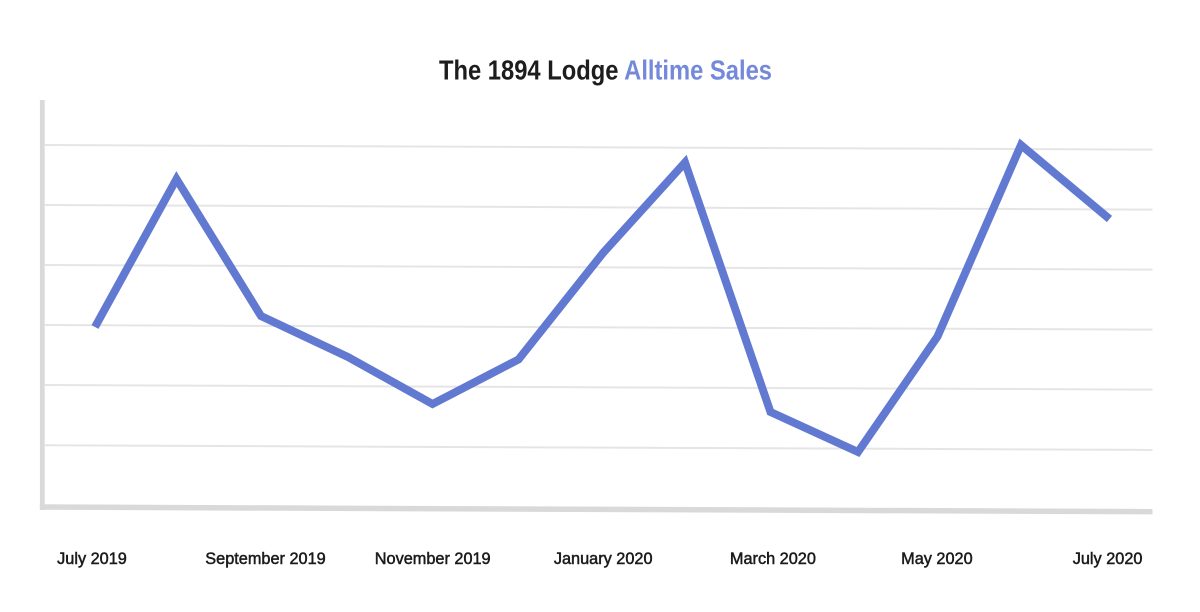 The width and height of the screenshot is (1200, 612). Describe the element at coordinates (603, 559) in the screenshot. I see `svg-text: January 2020` at that location.